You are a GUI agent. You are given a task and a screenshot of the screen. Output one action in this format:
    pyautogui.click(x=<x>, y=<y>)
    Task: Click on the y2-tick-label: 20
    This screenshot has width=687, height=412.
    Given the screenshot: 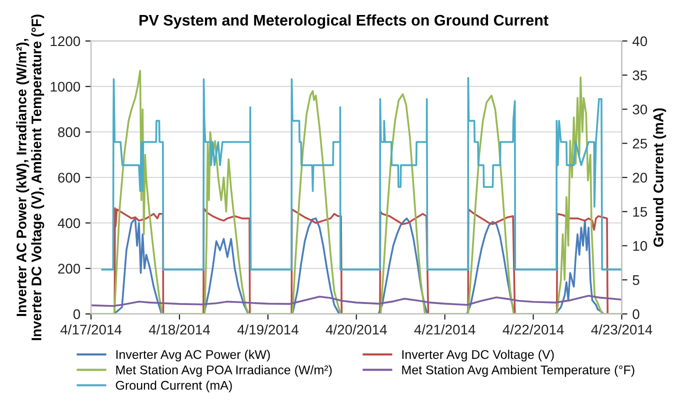 What is the action you would take?
    pyautogui.click(x=640, y=177)
    